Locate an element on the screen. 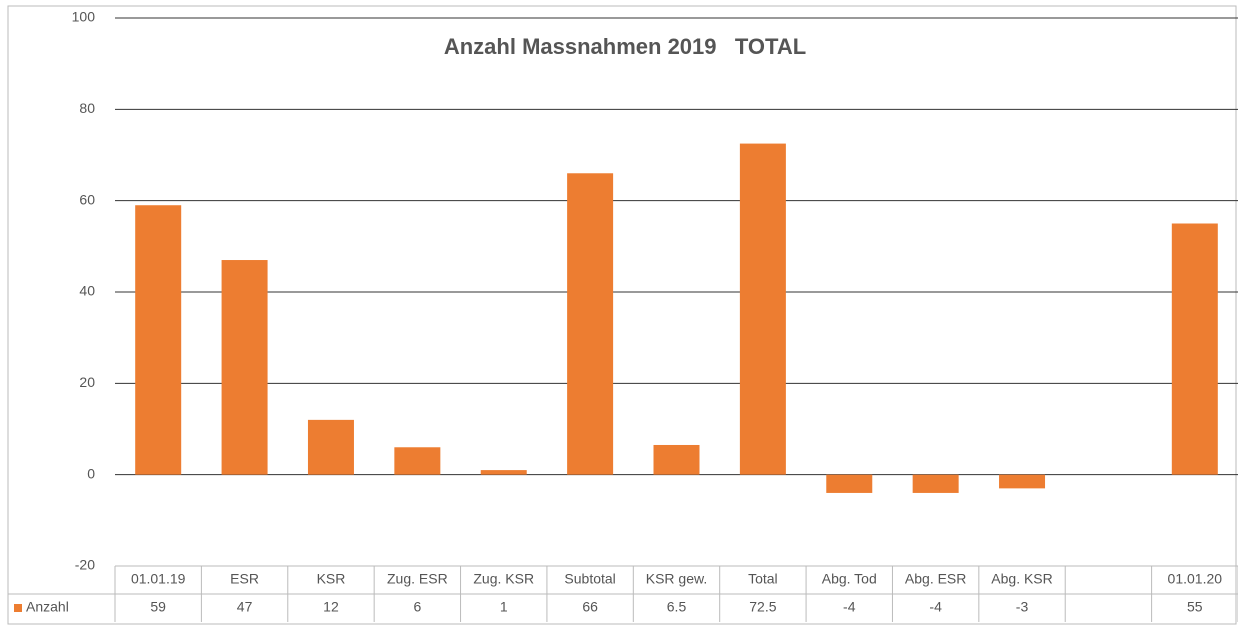 This screenshot has height=627, width=1238. x-tick-label: Subtotal is located at coordinates (589, 579).